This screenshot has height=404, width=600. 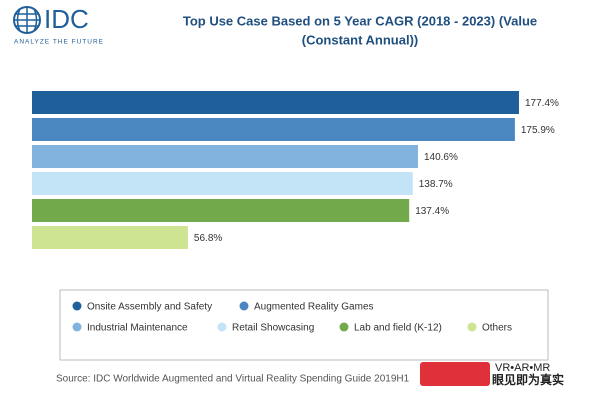 What do you see at coordinates (441, 157) in the screenshot?
I see `data-label: 140.6%` at bounding box center [441, 157].